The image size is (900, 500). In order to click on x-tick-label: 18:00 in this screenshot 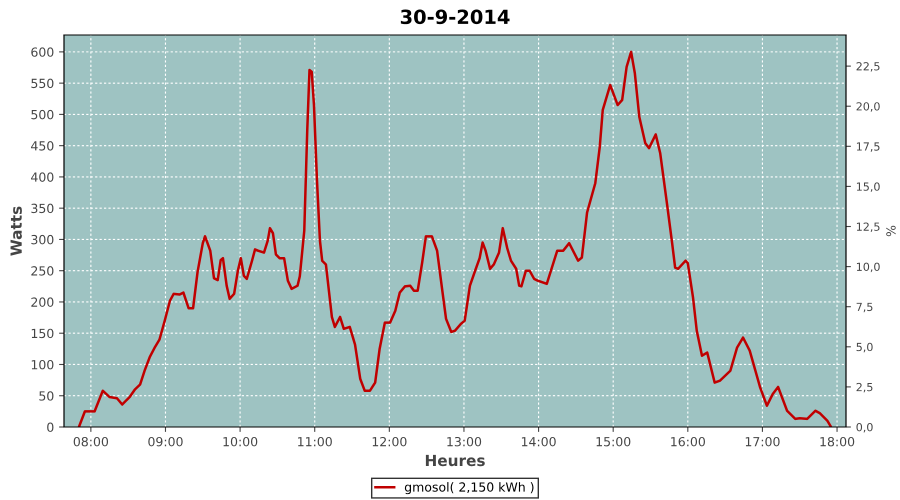, I will do `click(837, 441)`.